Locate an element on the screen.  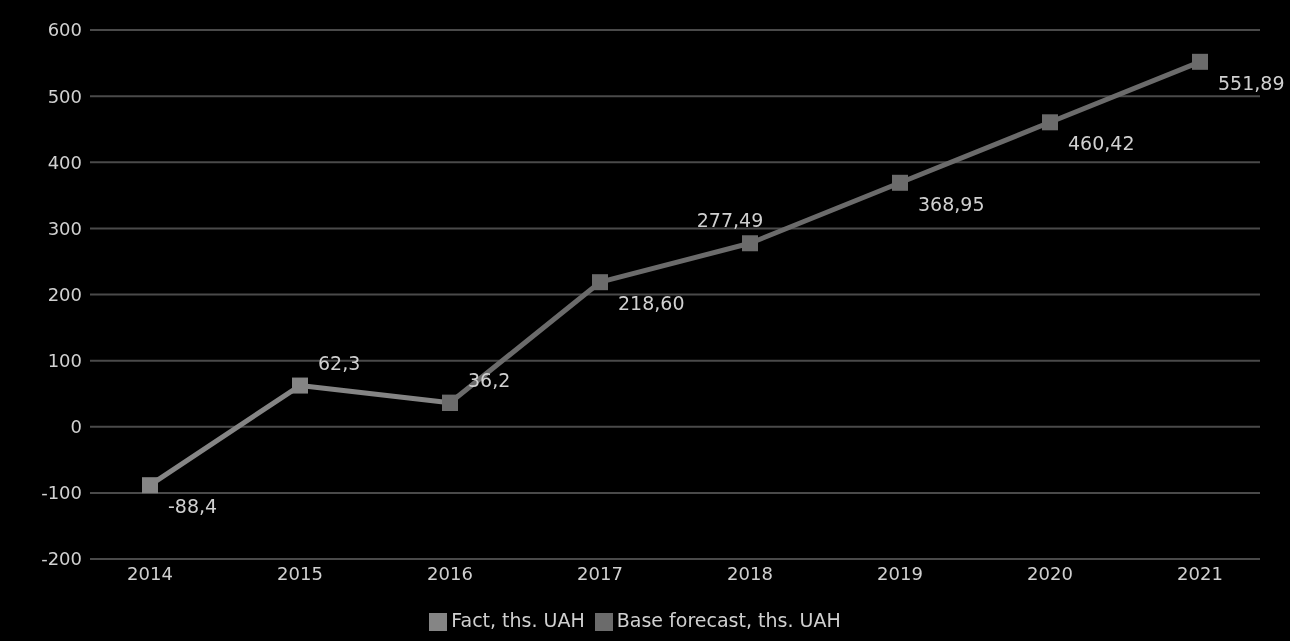
x-tick-label: 2015 is located at coordinates (300, 573).